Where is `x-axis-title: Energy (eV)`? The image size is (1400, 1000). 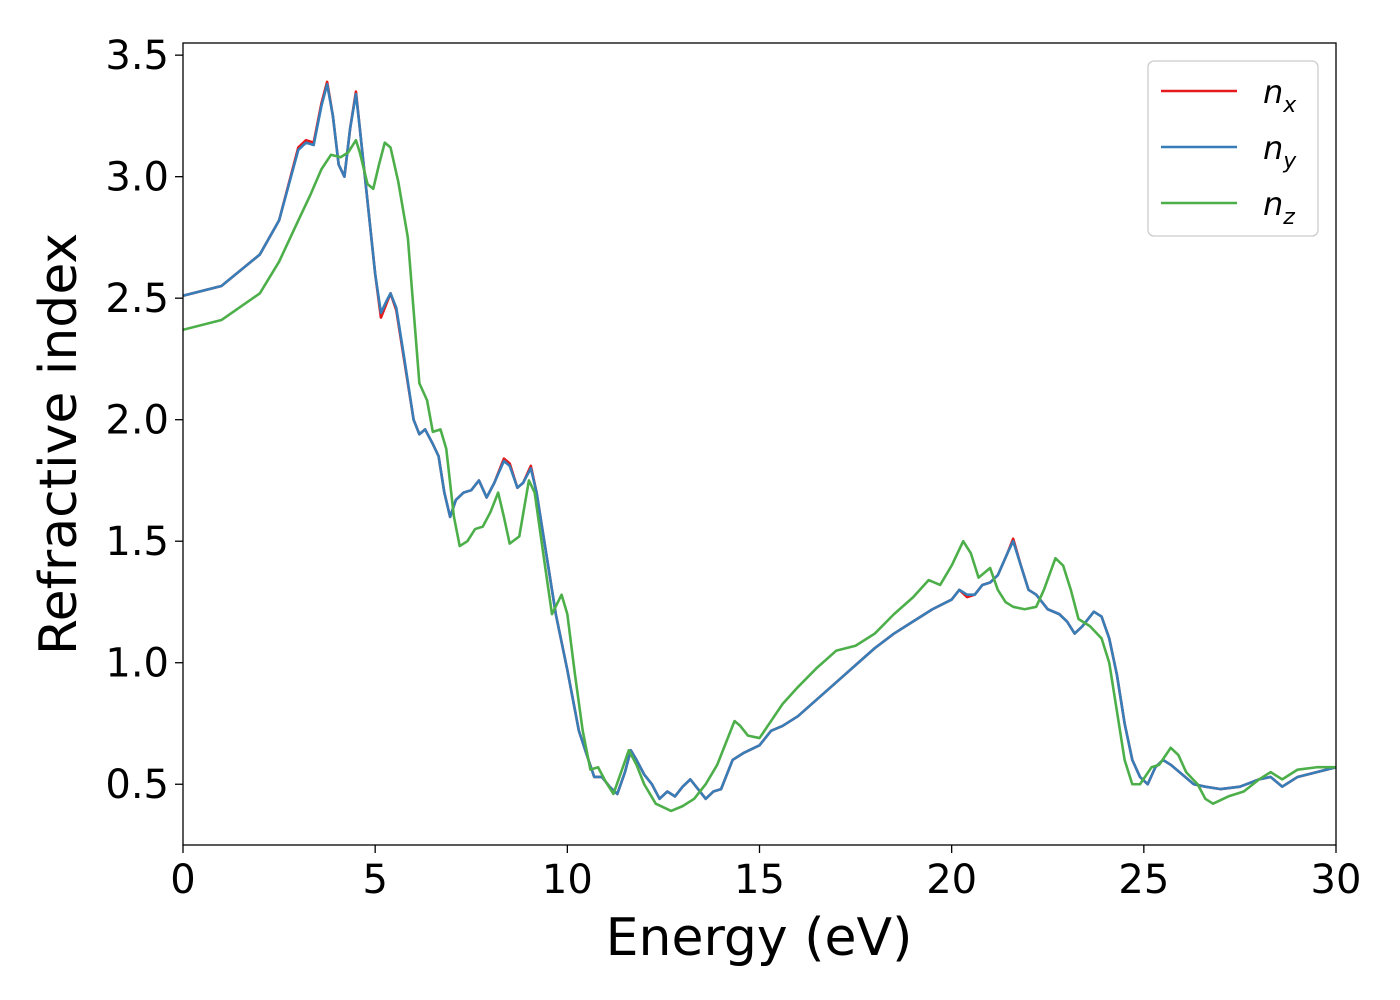 x-axis-title: Energy (eV) is located at coordinates (759, 938).